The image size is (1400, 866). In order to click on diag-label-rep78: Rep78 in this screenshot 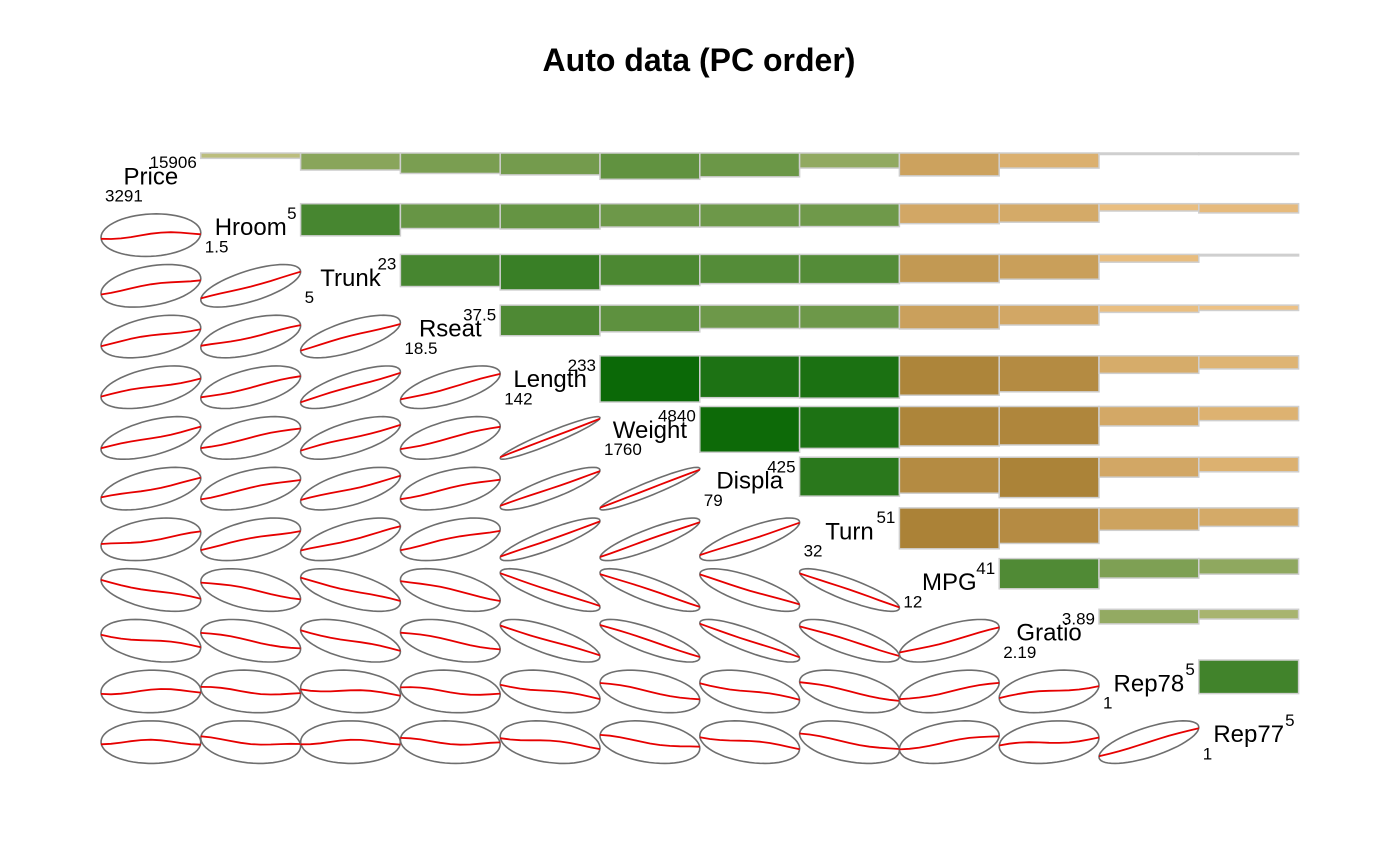, I will do `click(1149, 683)`.